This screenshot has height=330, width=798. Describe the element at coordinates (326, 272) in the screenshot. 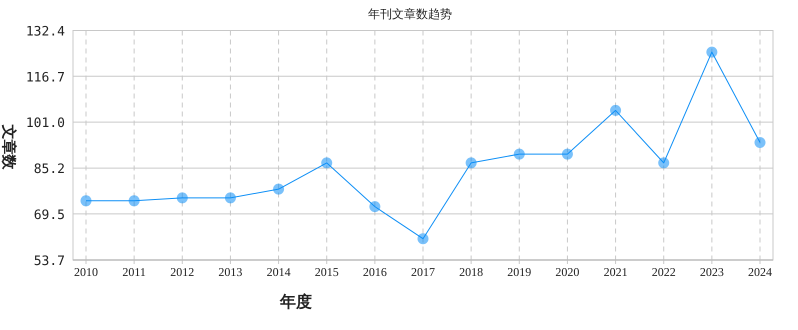

I see `x-tick-label: 2015` at that location.